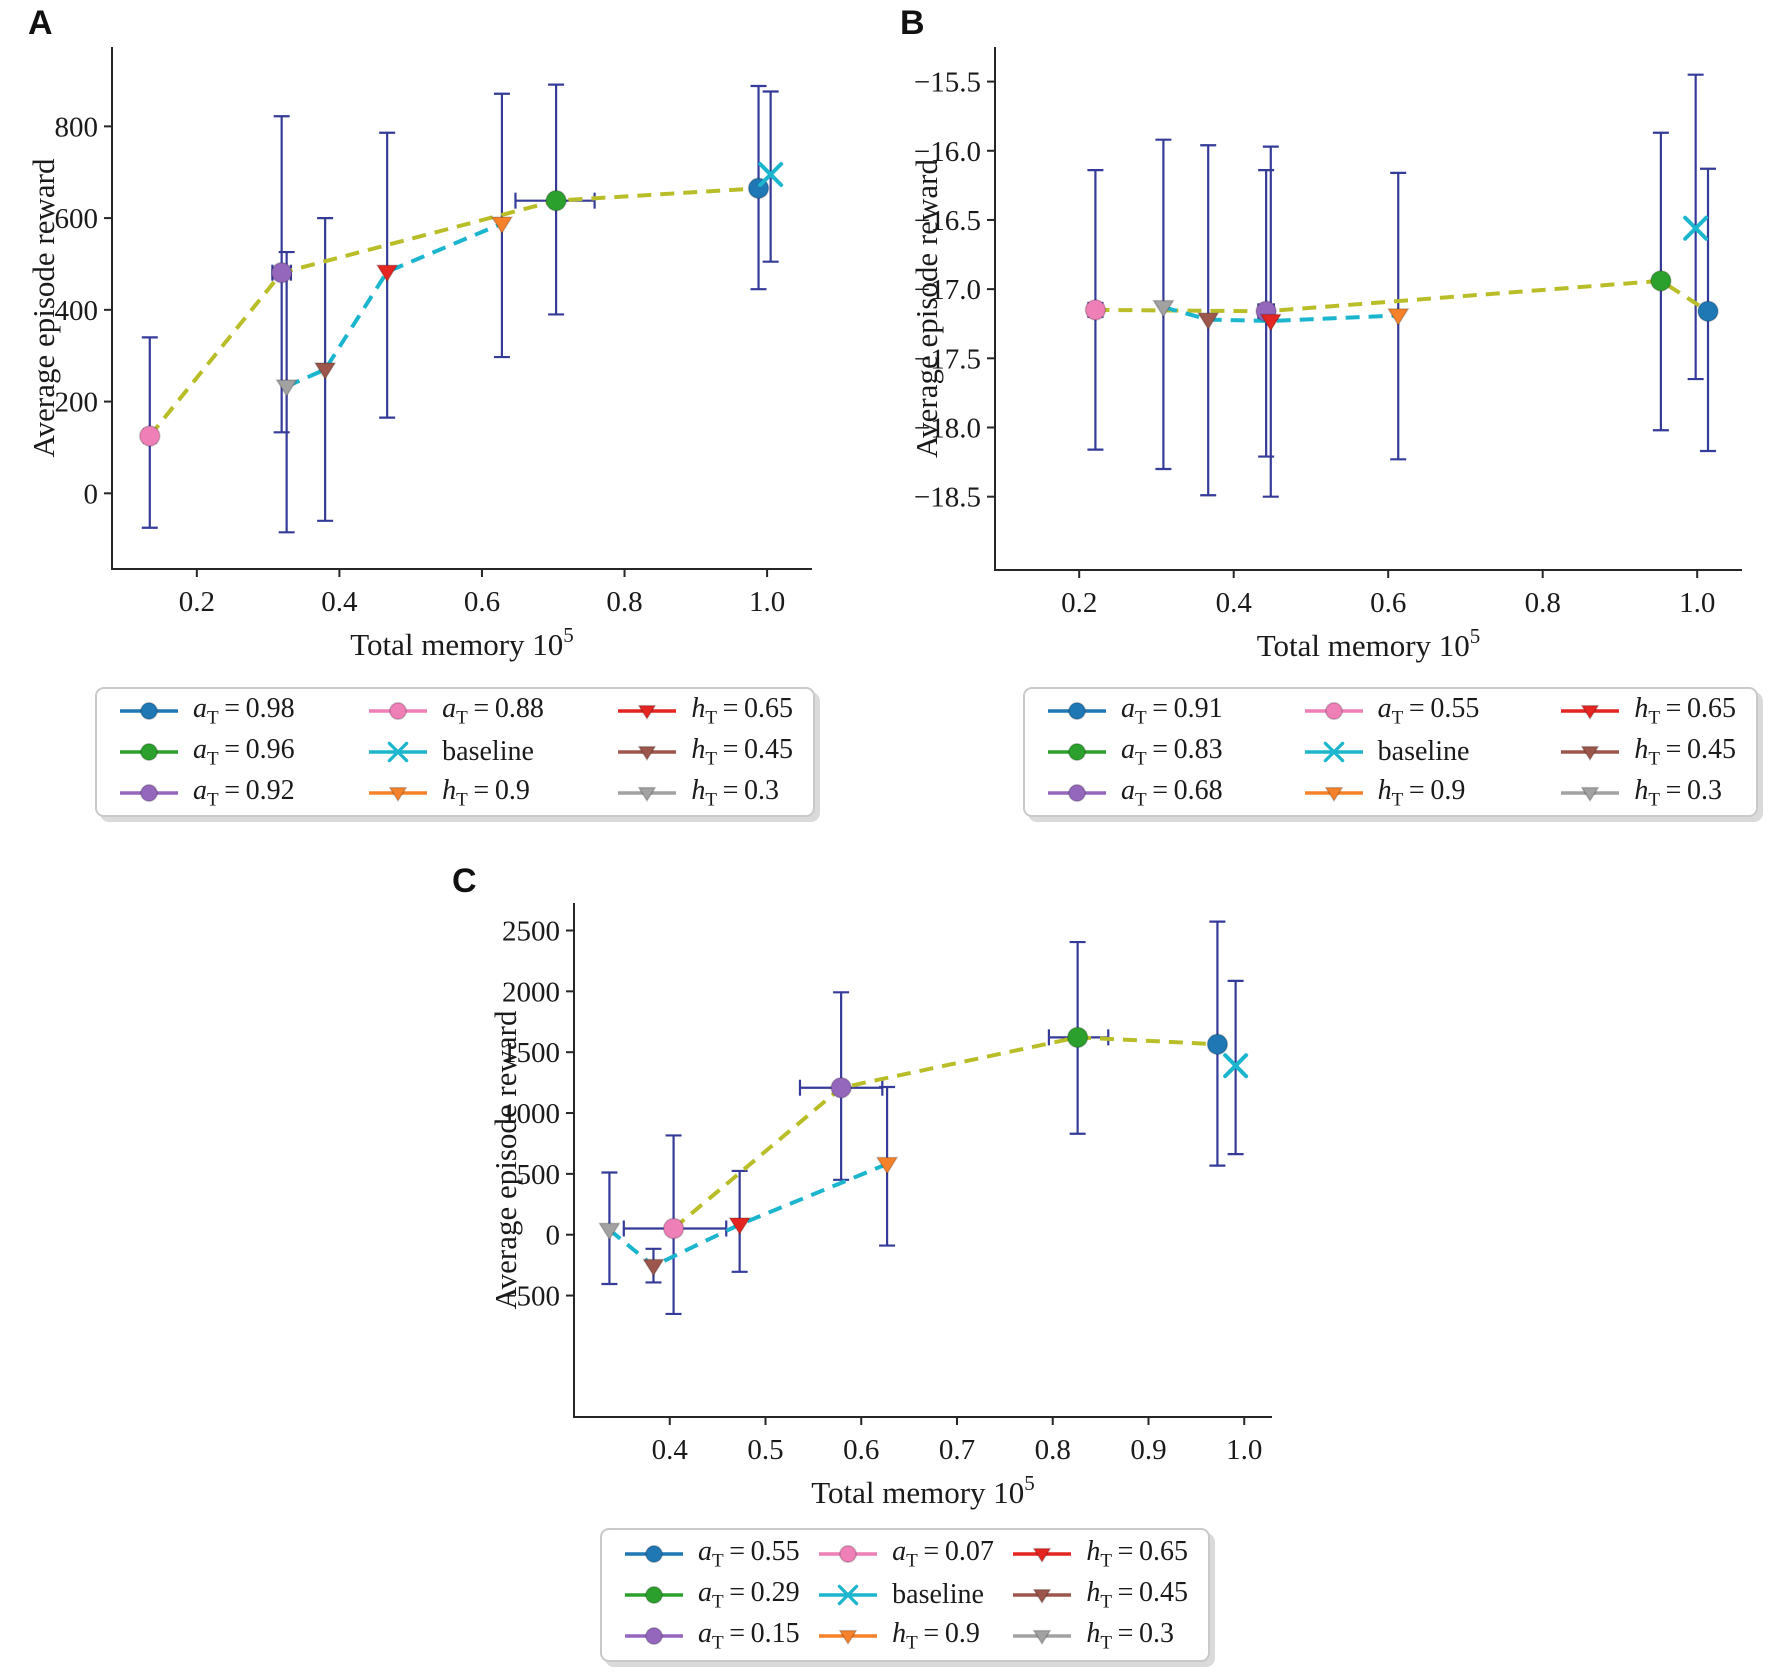 The height and width of the screenshot is (1675, 1772). Describe the element at coordinates (1696, 228) in the screenshot. I see `data-point-baseline` at that location.